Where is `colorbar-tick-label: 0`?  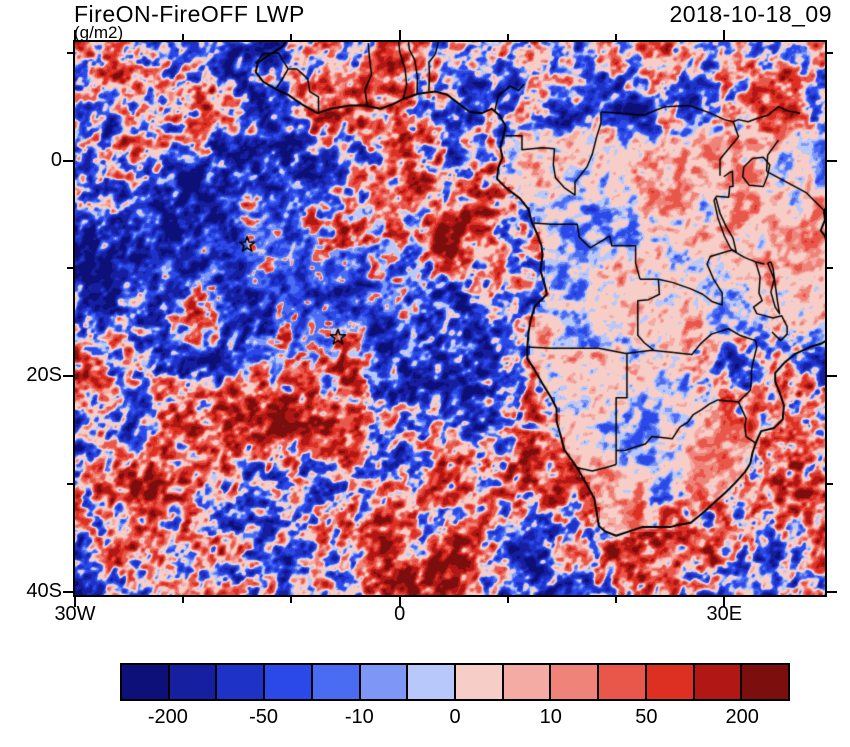 colorbar-tick-label: 0 is located at coordinates (455, 717).